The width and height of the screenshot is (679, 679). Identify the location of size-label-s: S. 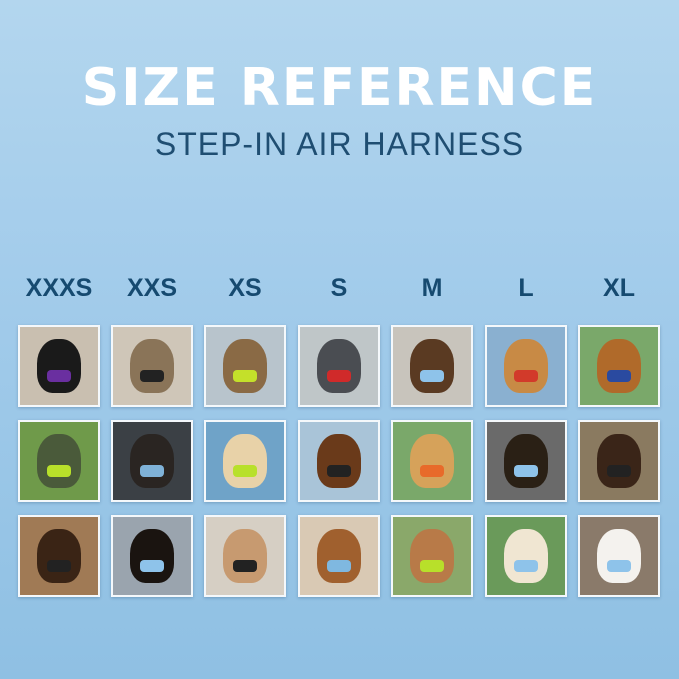
(339, 288).